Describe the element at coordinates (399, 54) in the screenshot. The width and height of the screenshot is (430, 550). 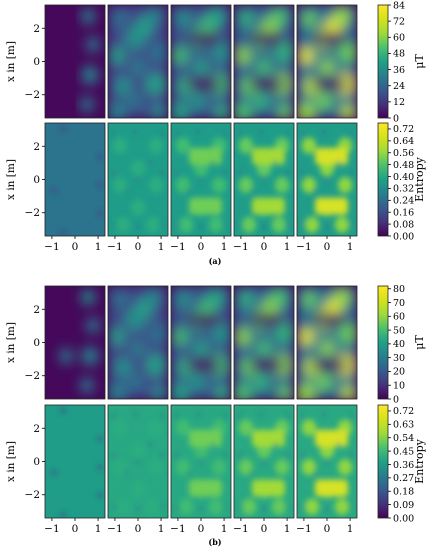
I see `colorbar-tick-label: 48` at that location.